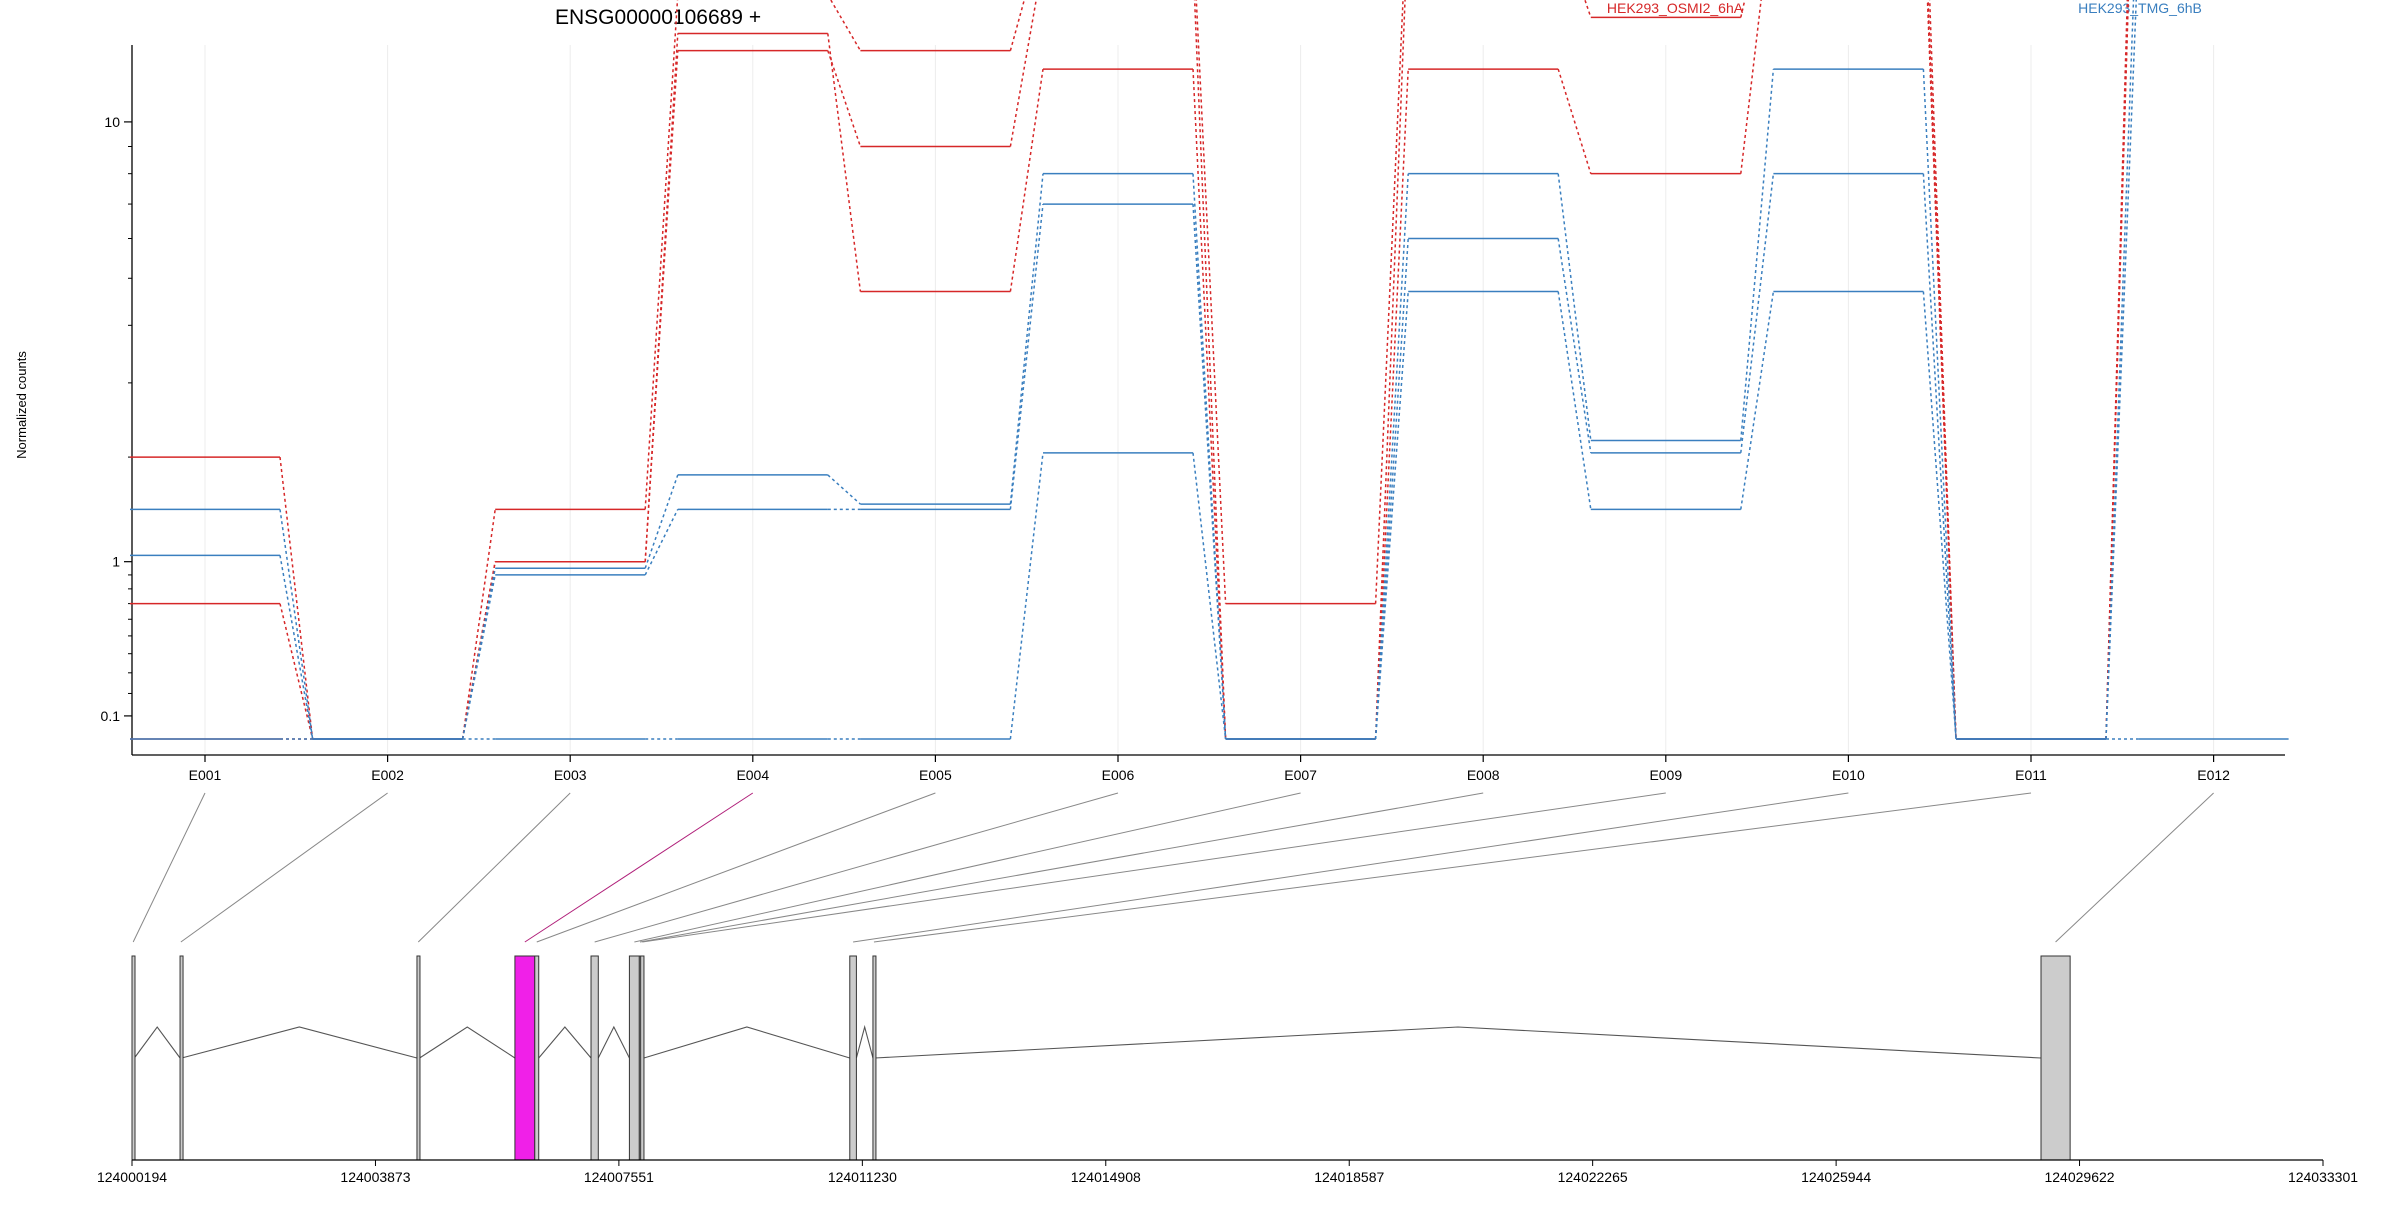 This screenshot has width=2400, height=1205. Describe the element at coordinates (116, 562) in the screenshot. I see `y-tick-label: 1` at that location.